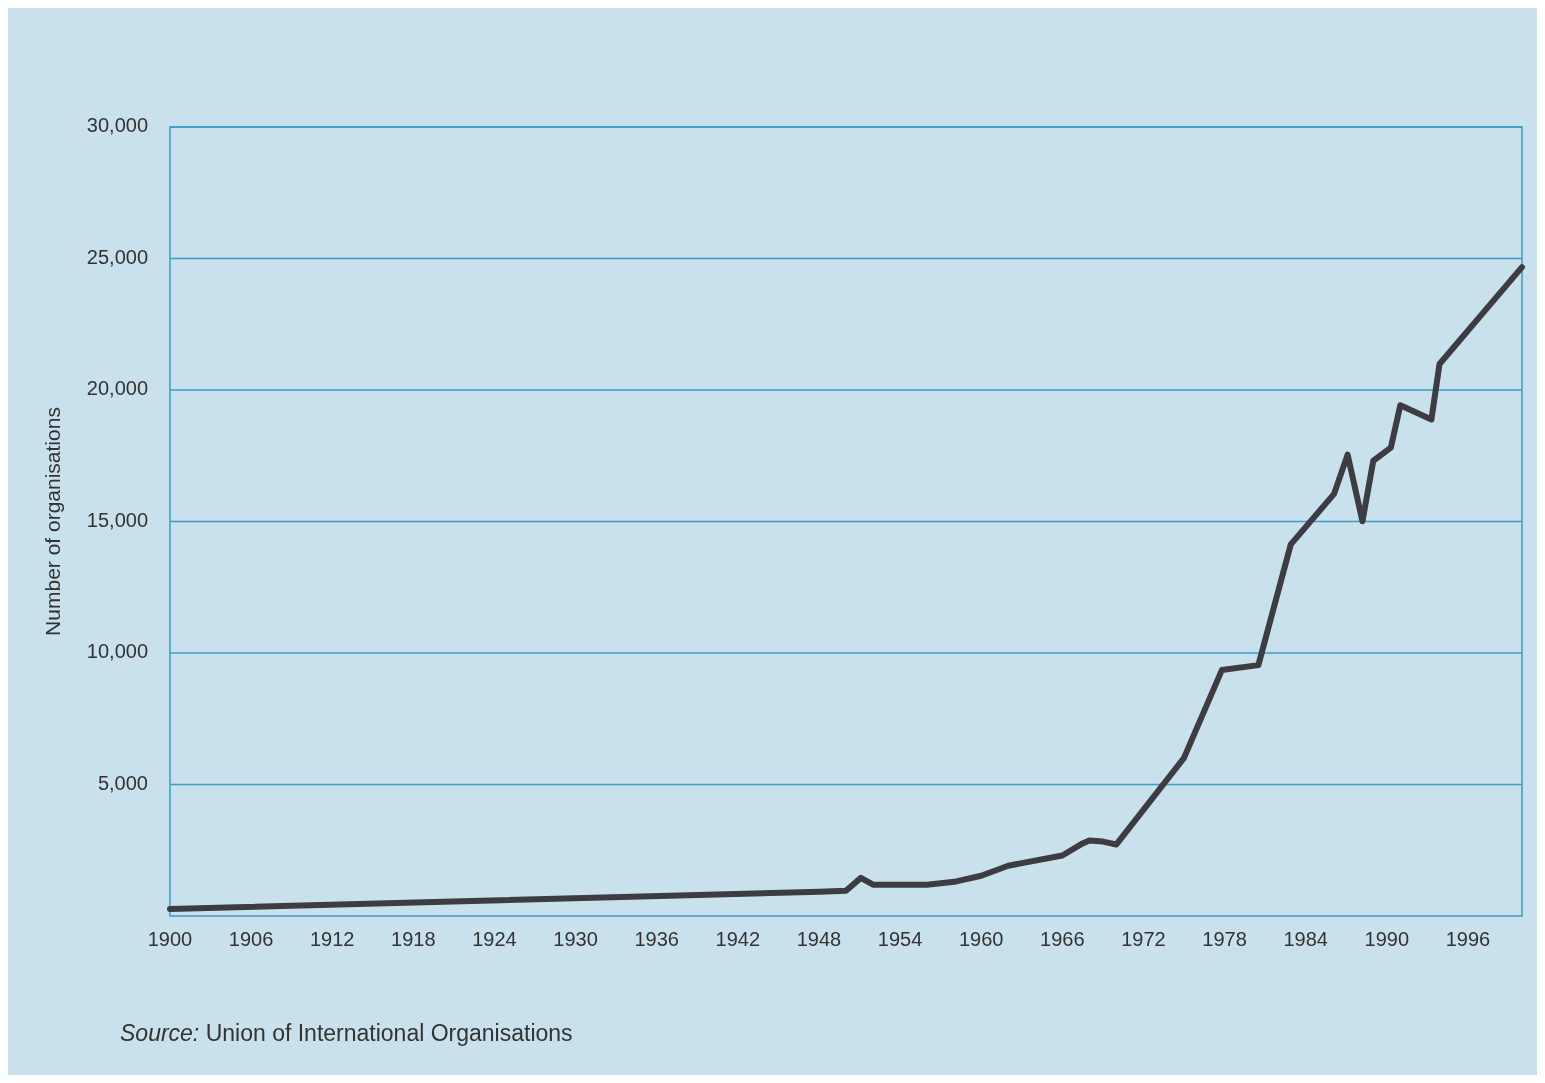 The image size is (1545, 1083). Describe the element at coordinates (494, 939) in the screenshot. I see `x-tick-label: 1924` at that location.